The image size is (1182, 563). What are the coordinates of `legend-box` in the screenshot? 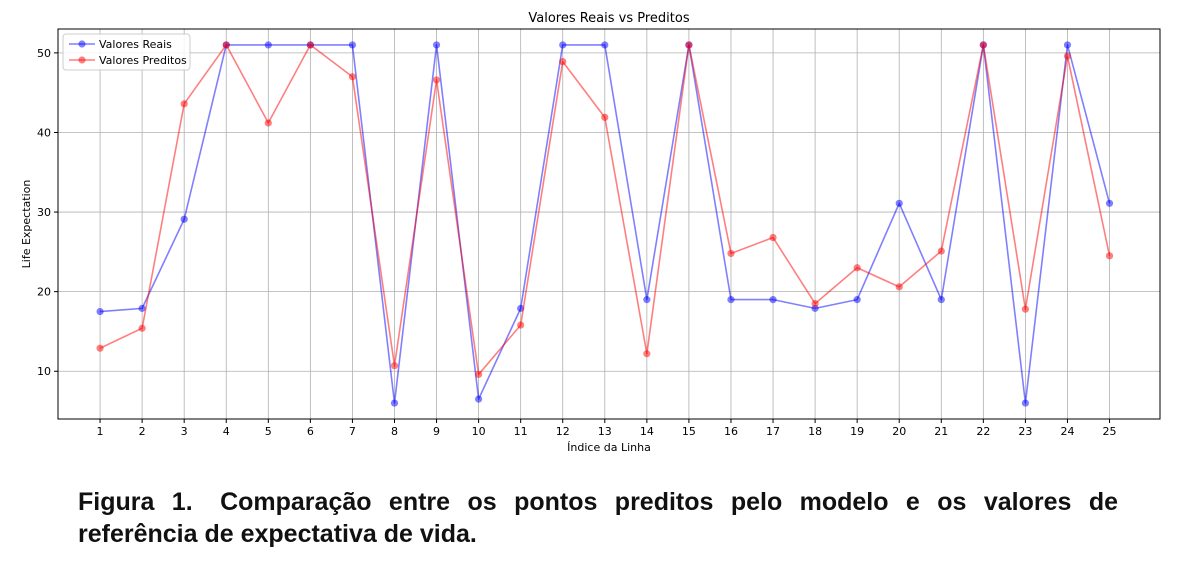 It's located at (126, 52).